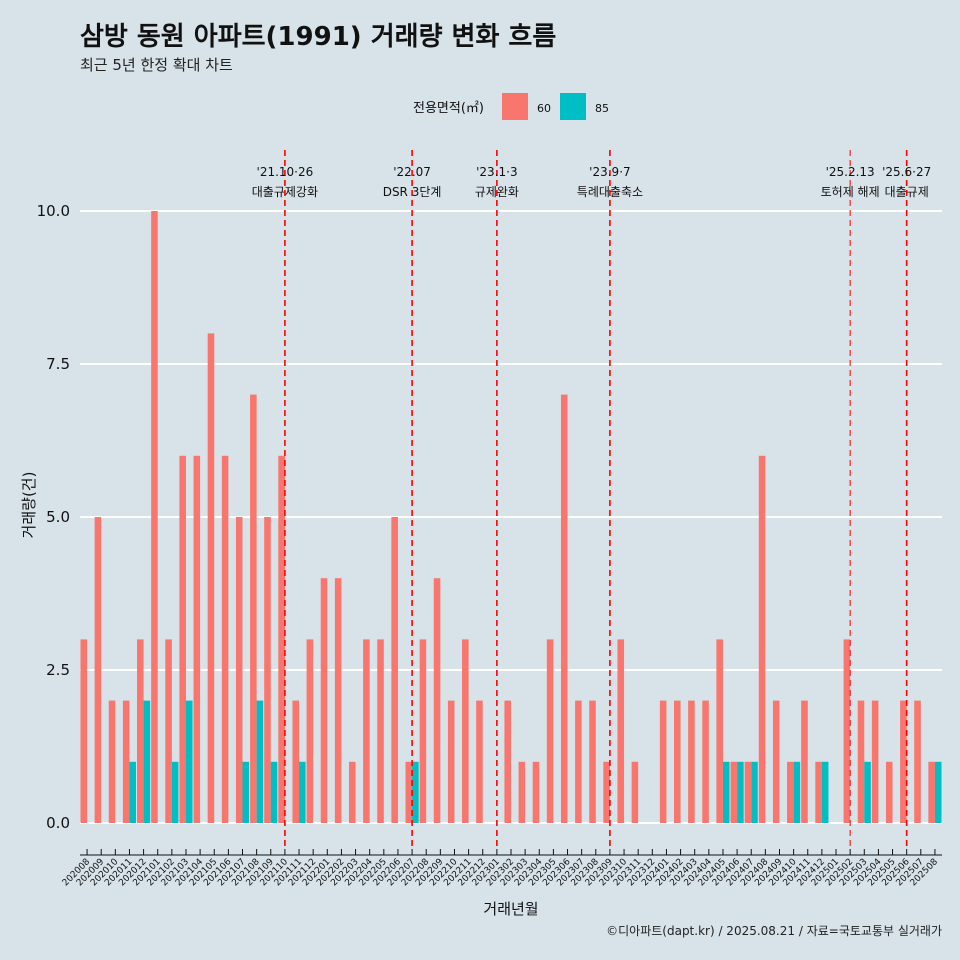 The width and height of the screenshot is (960, 960). Describe the element at coordinates (58, 823) in the screenshot. I see `y-tick-label: 0.0` at that location.